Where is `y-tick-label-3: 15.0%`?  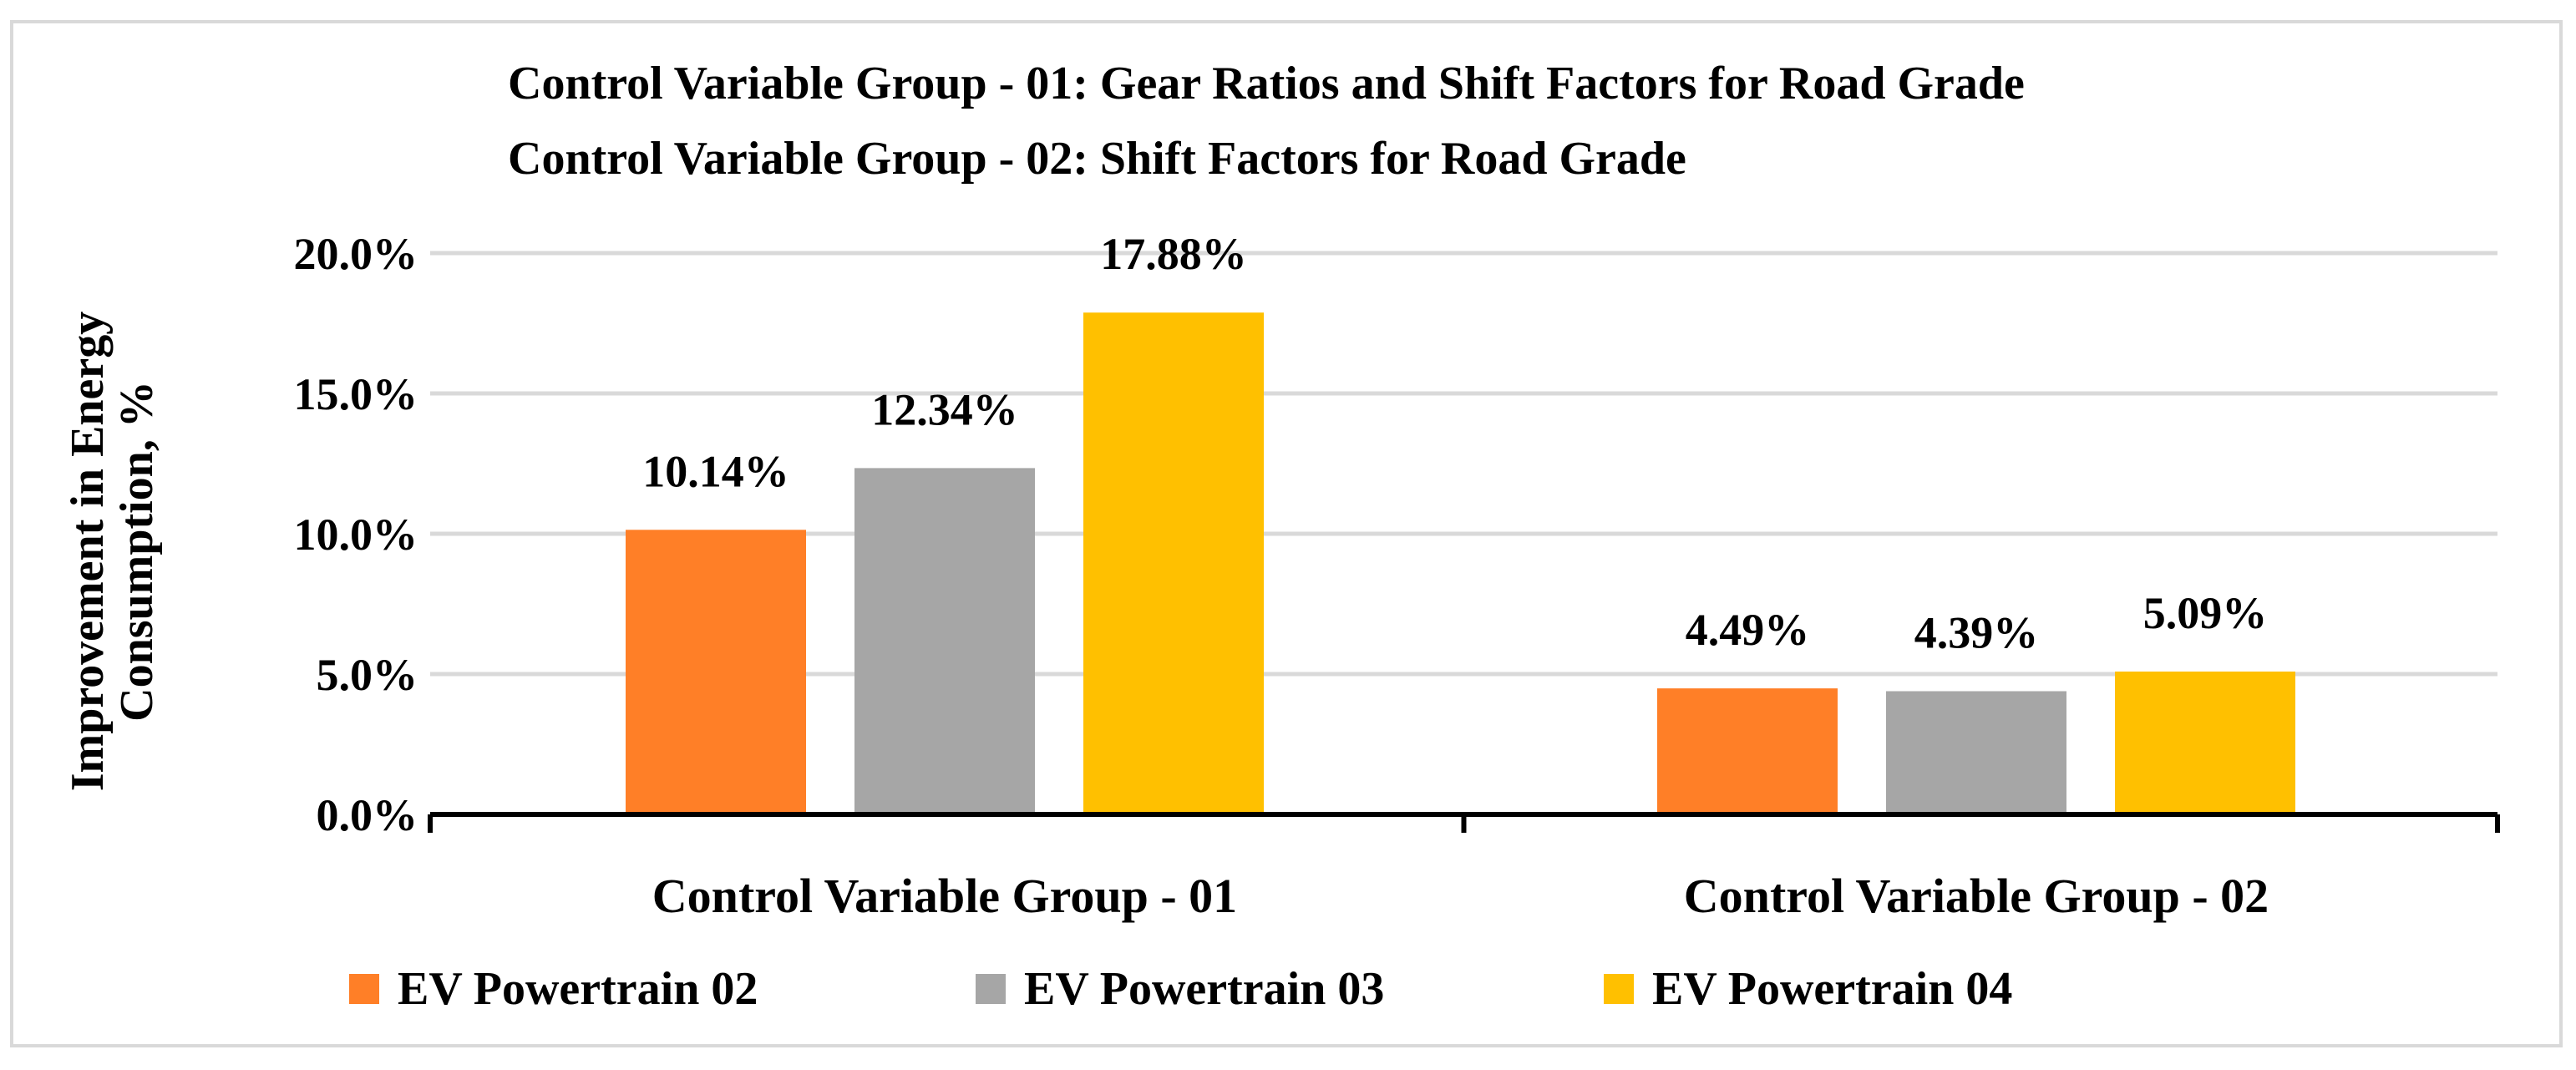 y-tick-label-3: 15.0% is located at coordinates (356, 394).